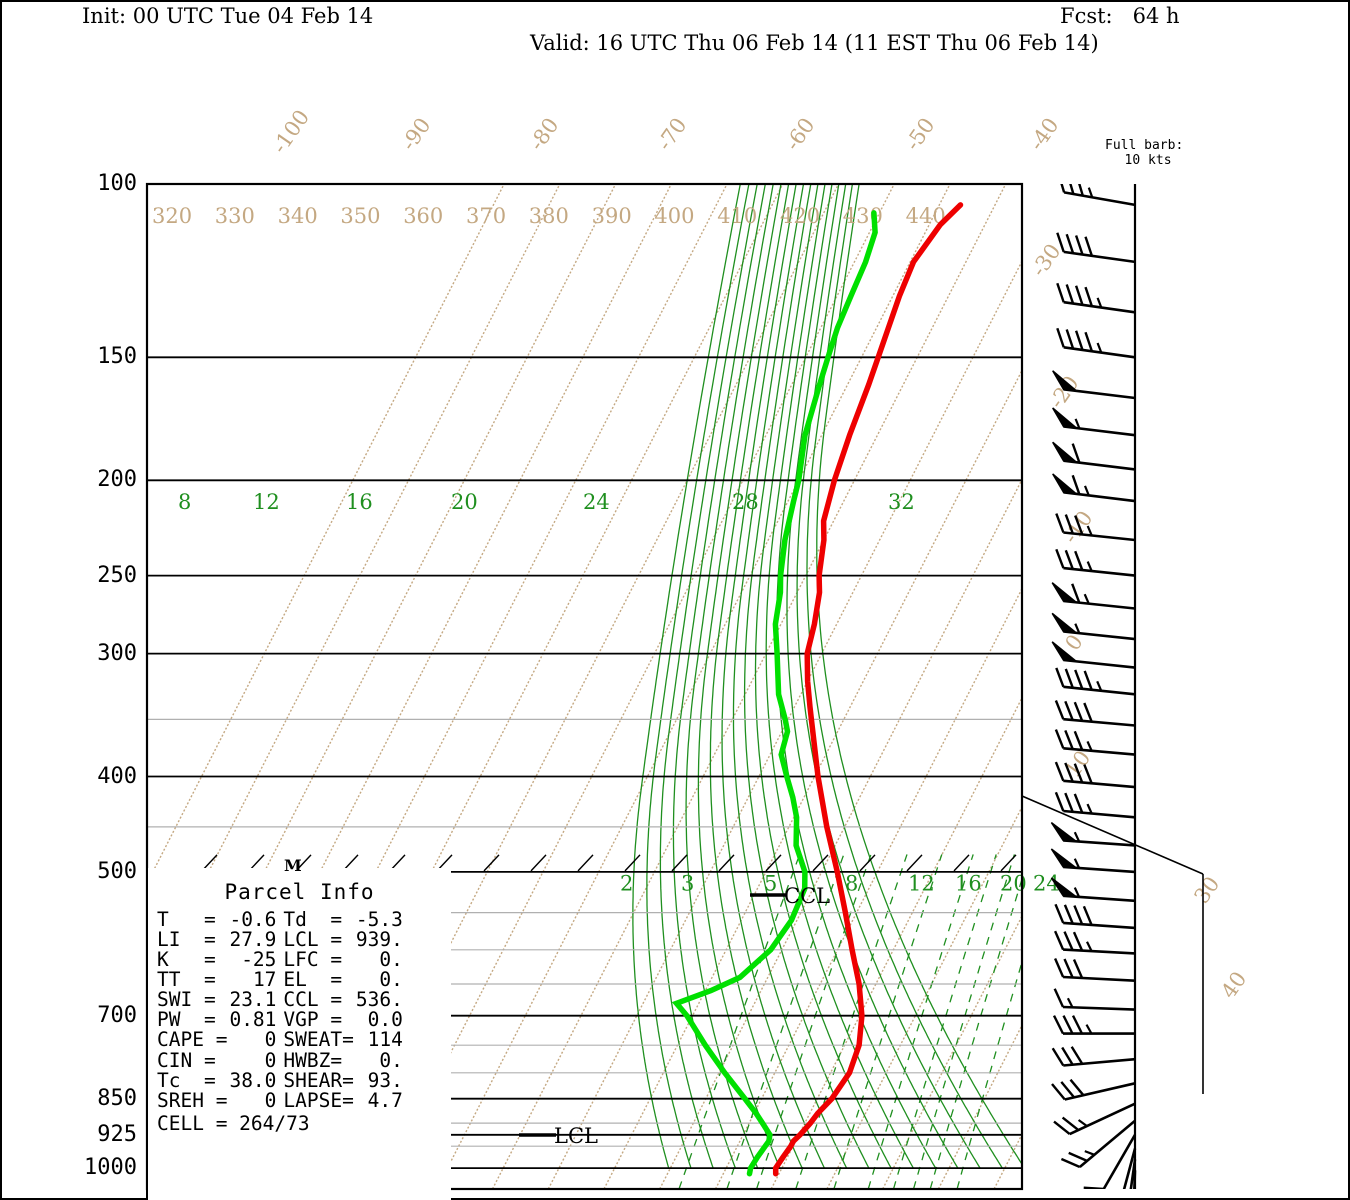 The image size is (1350, 1200). Describe the element at coordinates (612, 216) in the screenshot. I see `theta-label: 390` at that location.